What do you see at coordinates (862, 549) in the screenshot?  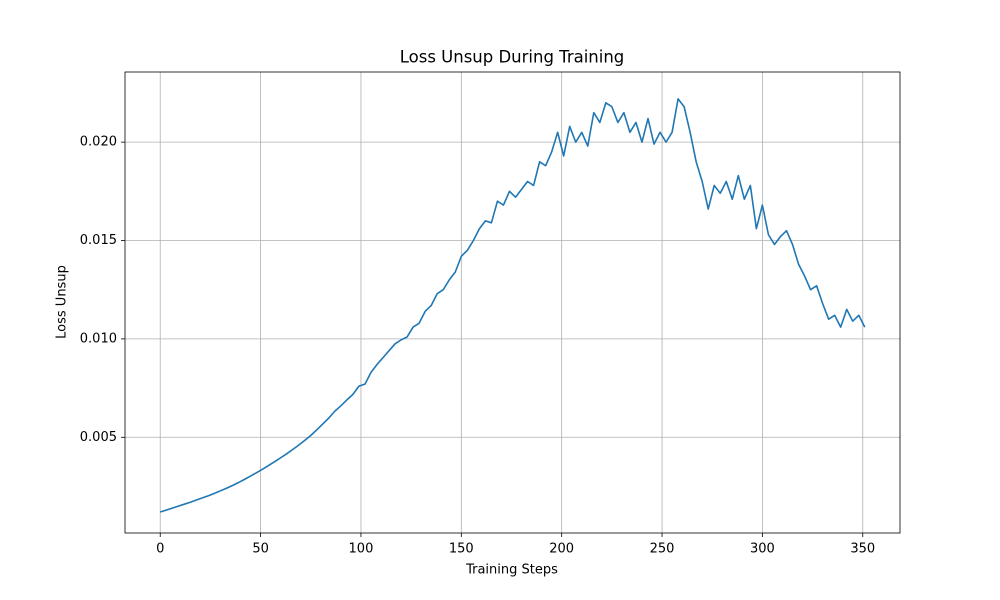 I see `x-tick-label: 350` at bounding box center [862, 549].